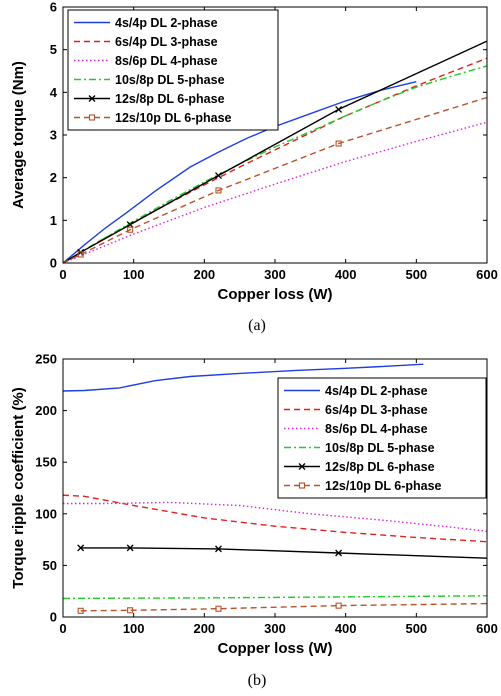 Image resolution: width=501 pixels, height=696 pixels. Describe the element at coordinates (18, 135) in the screenshot. I see `y-axis-label: Average torque (Nm)` at that location.